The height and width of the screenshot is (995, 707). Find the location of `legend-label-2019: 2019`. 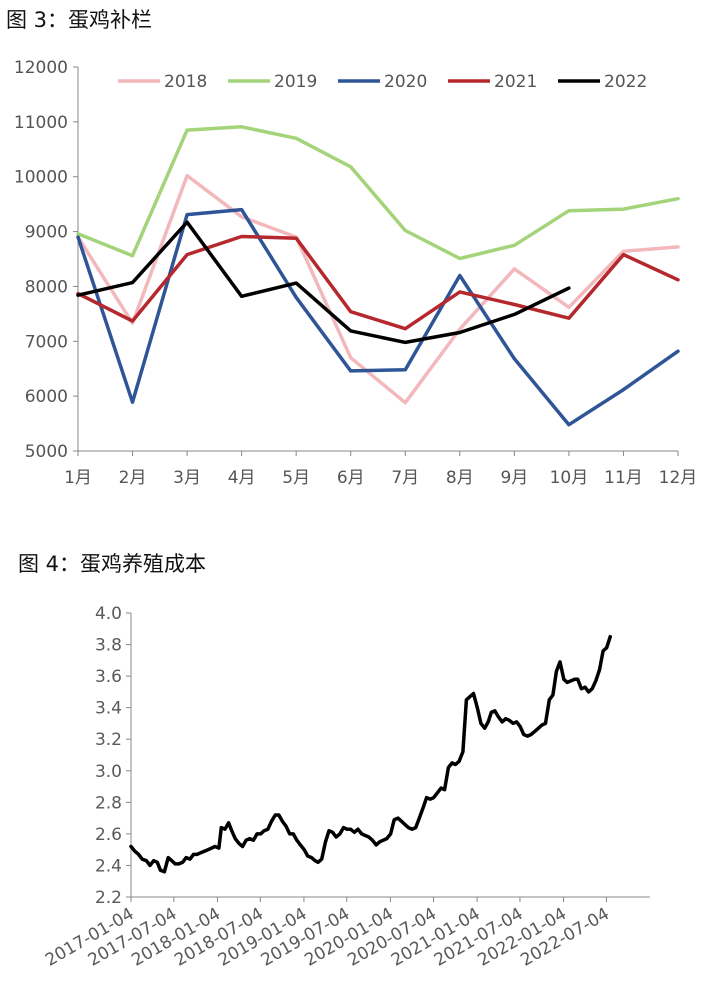

legend-label-2019: 2019 is located at coordinates (295, 82).